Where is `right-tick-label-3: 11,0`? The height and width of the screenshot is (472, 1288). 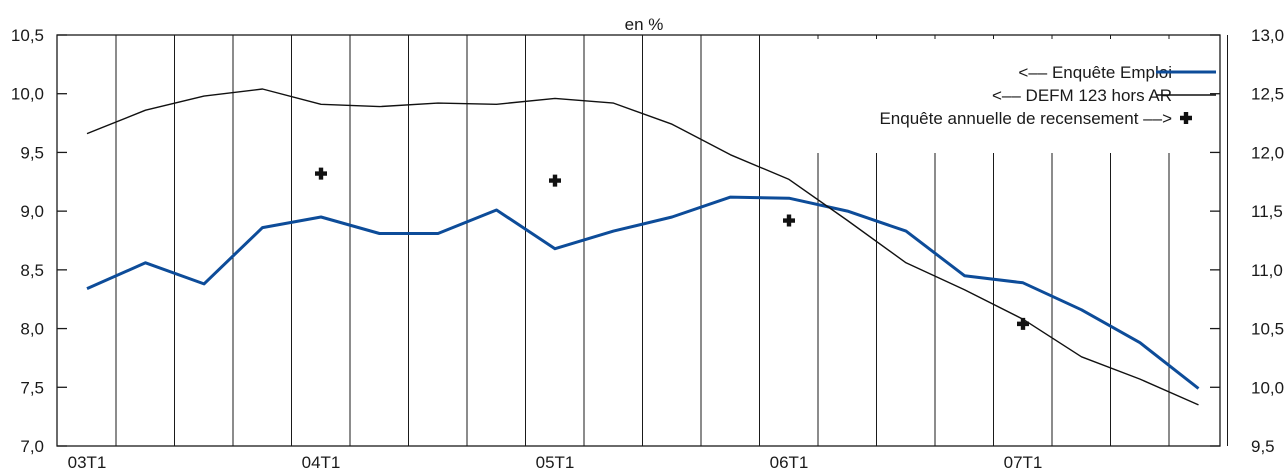 right-tick-label-3: 11,0 is located at coordinates (1267, 270).